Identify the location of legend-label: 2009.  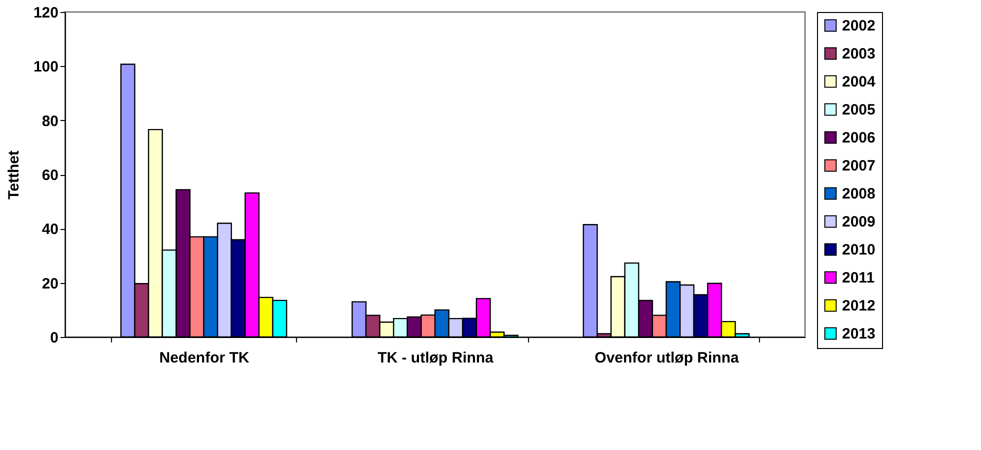
(859, 222).